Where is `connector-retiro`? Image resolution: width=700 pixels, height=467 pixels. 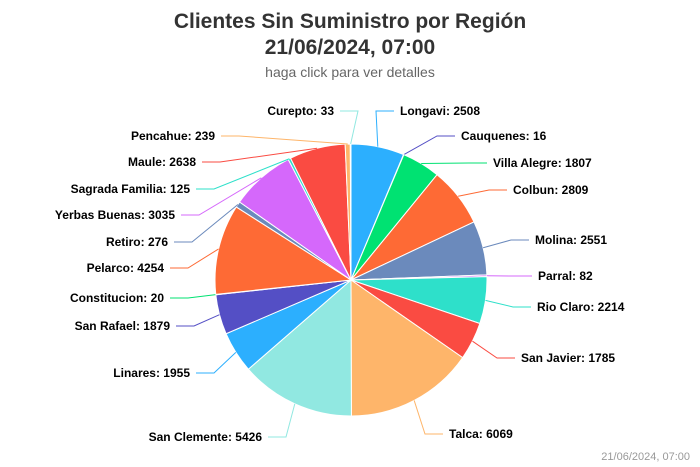
connector-retiro is located at coordinates (206, 223).